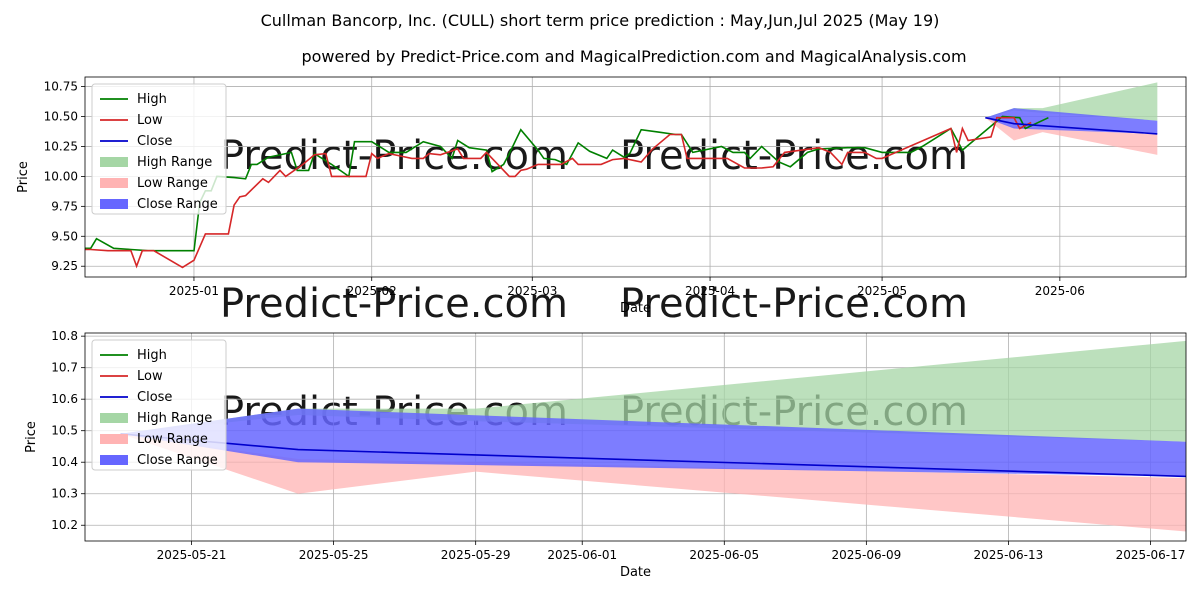  What do you see at coordinates (866, 555) in the screenshot?
I see `x-tick-label: 2025-06-09` at bounding box center [866, 555].